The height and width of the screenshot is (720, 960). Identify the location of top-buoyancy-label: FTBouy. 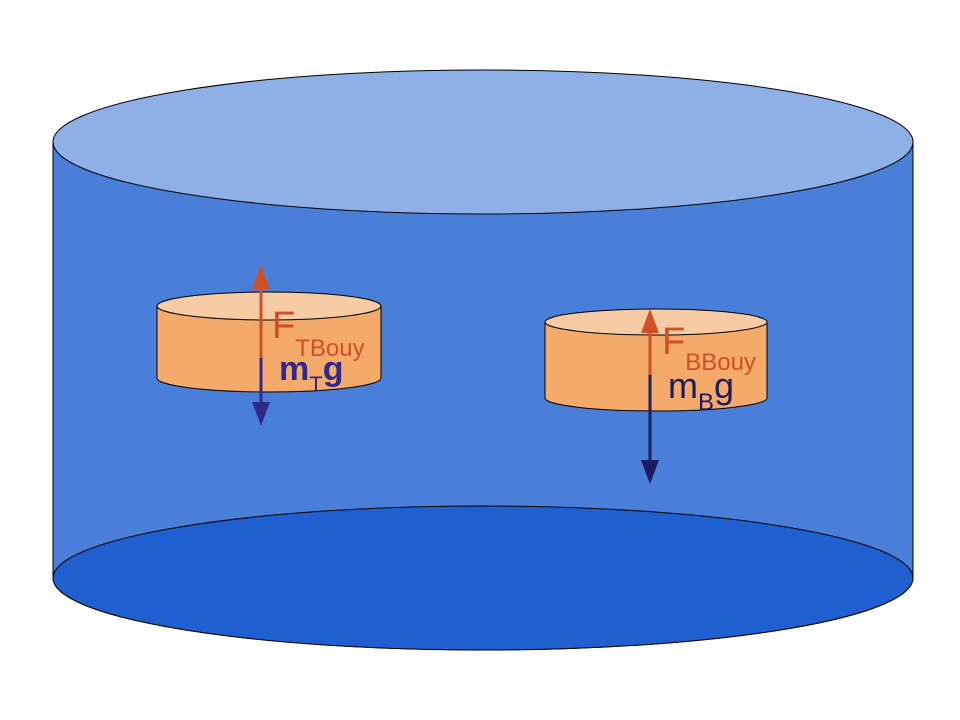
(318, 333).